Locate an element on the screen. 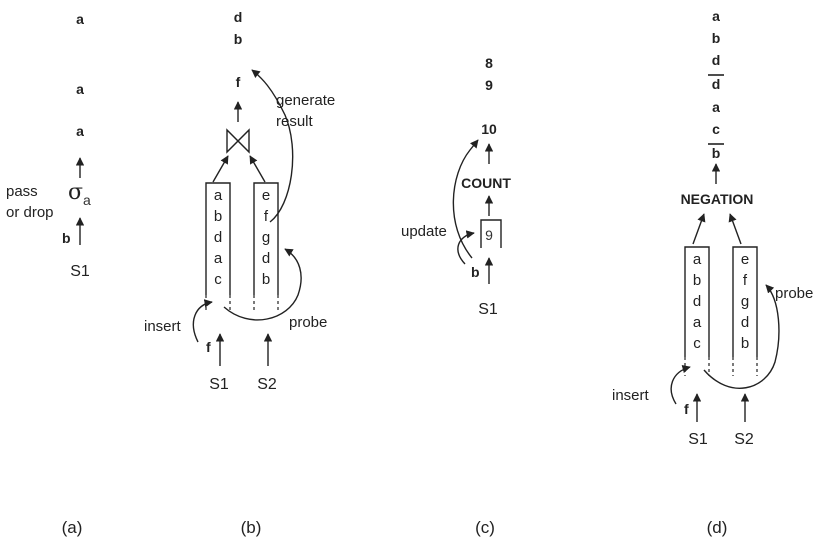 Image resolution: width=827 pixels, height=553 pixels. panel-caption: (d) is located at coordinates (717, 527).